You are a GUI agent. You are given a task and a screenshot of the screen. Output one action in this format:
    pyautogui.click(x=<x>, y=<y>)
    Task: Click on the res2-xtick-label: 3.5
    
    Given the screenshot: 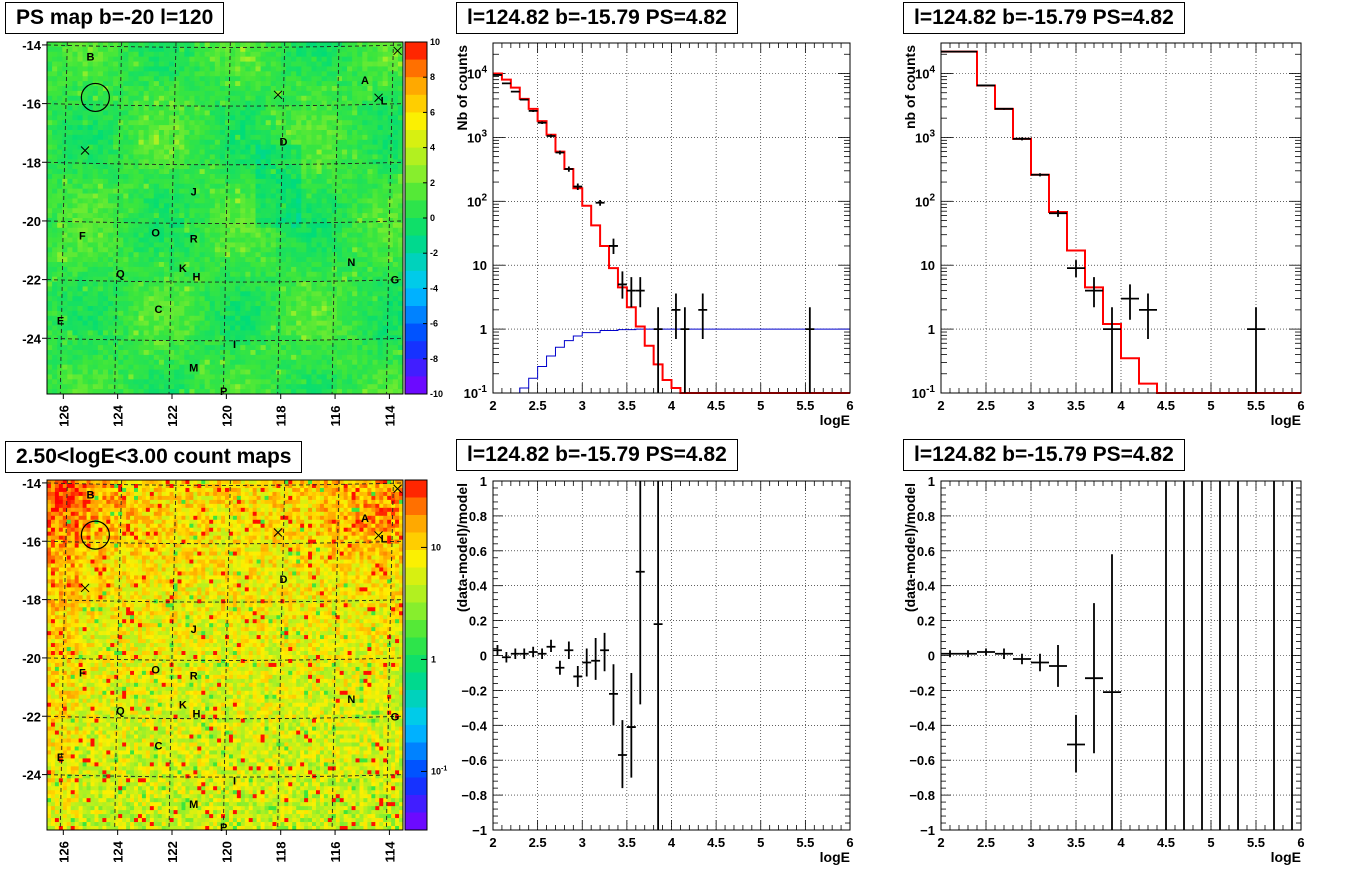 What is the action you would take?
    pyautogui.click(x=1076, y=842)
    